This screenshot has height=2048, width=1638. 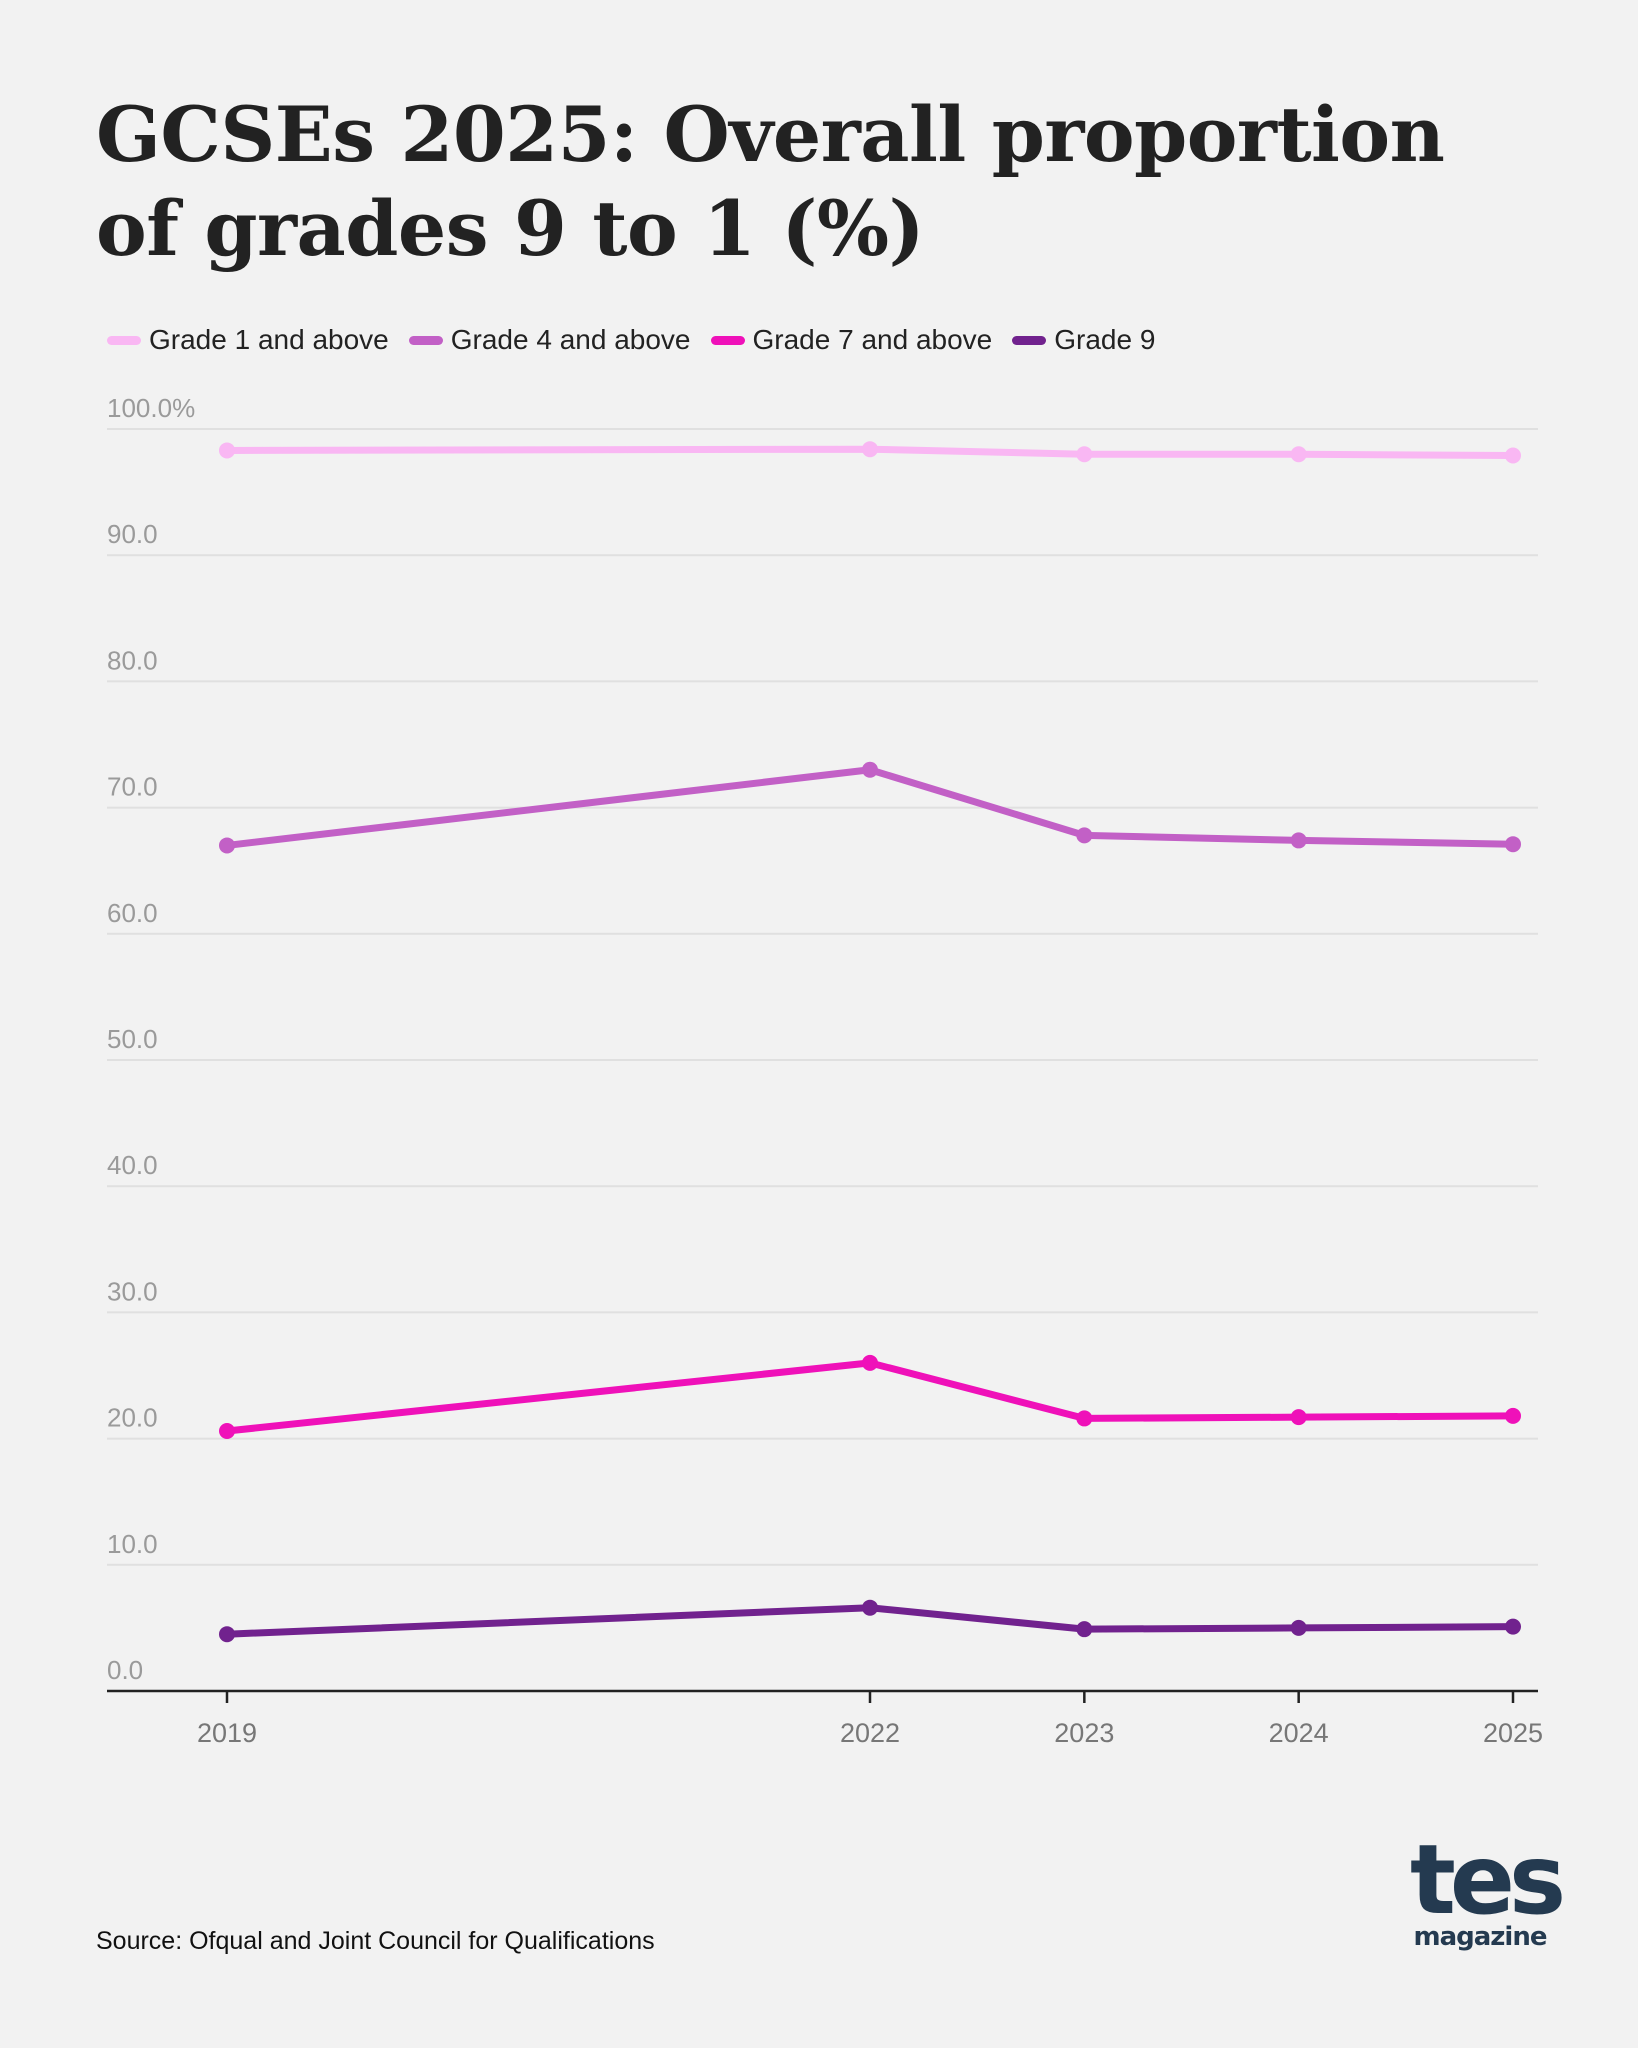 I want to click on chart-title-line-1: GCSEs 2025: Overall proportion, so click(x=770, y=134).